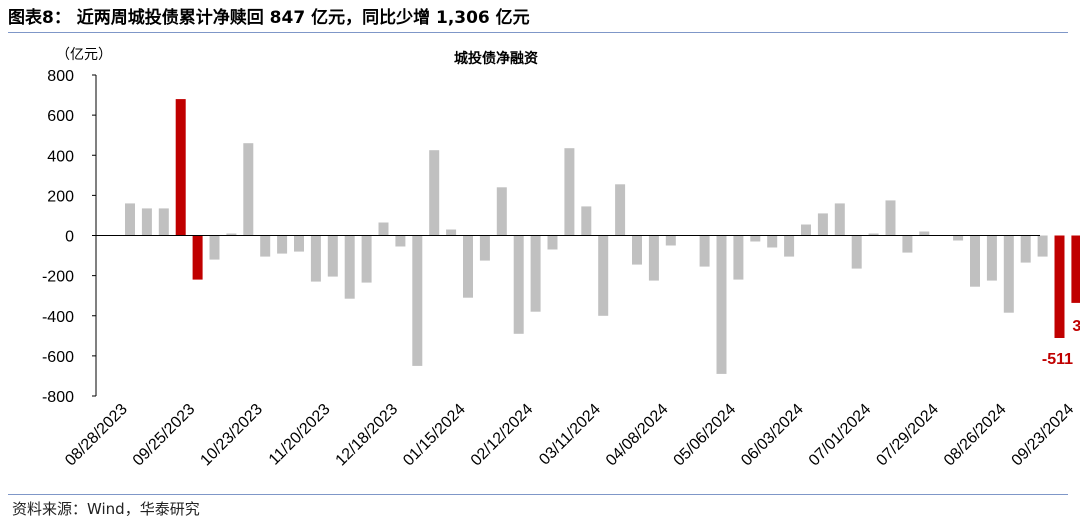 This screenshot has height=521, width=1080. Describe the element at coordinates (502, 435) in the screenshot. I see `x-tick-label: 02/12/2024` at that location.